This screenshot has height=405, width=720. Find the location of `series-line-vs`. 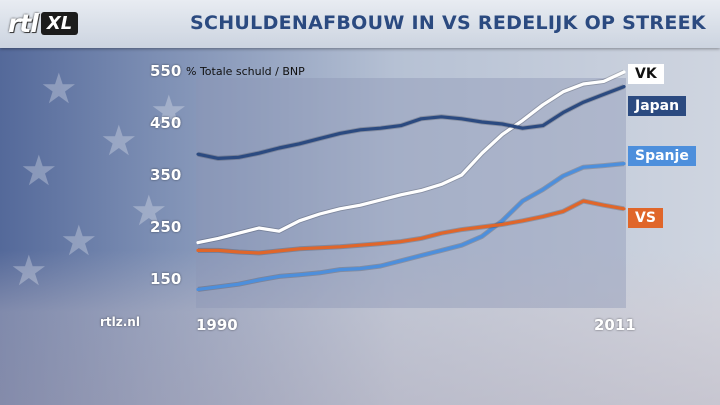

series-line-vs is located at coordinates (411, 227).